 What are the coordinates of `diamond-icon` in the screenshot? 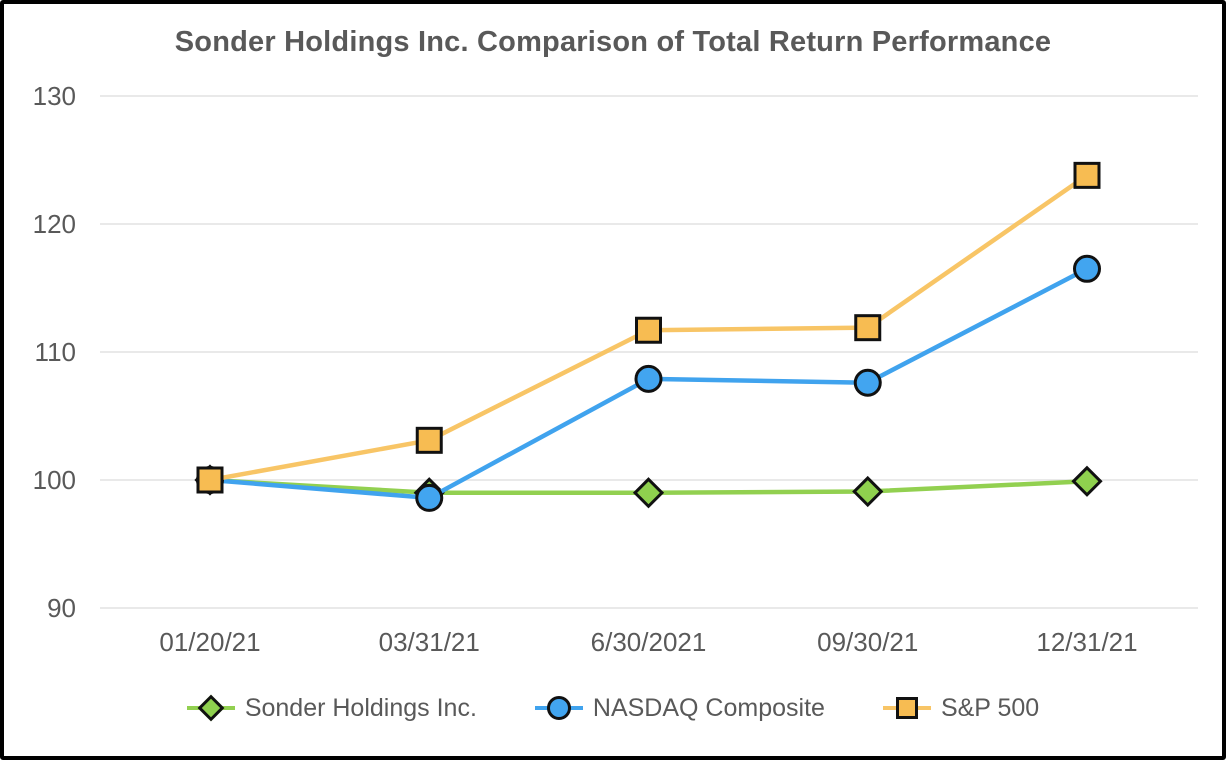 It's located at (211, 708).